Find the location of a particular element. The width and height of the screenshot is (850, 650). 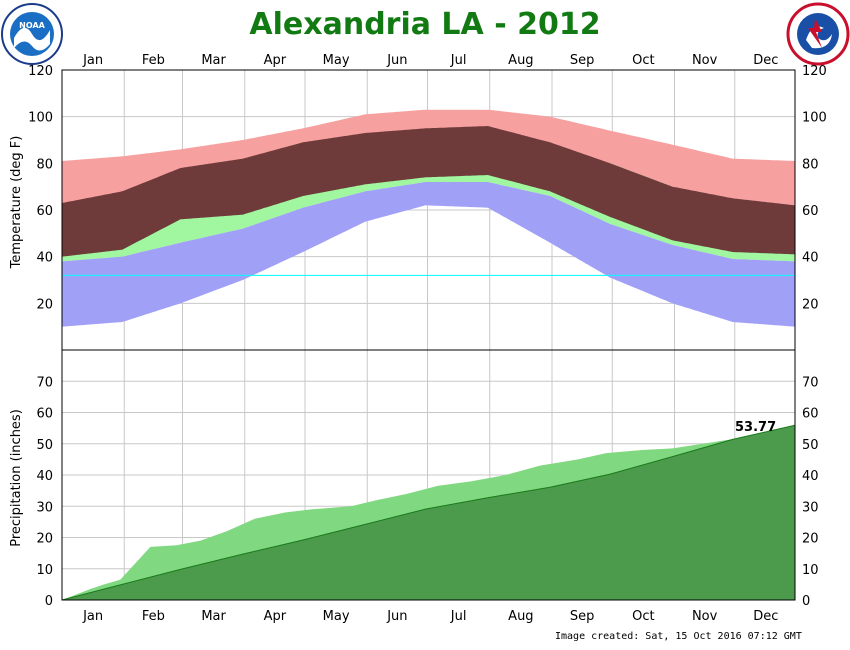

month-label-top: May is located at coordinates (336, 60).